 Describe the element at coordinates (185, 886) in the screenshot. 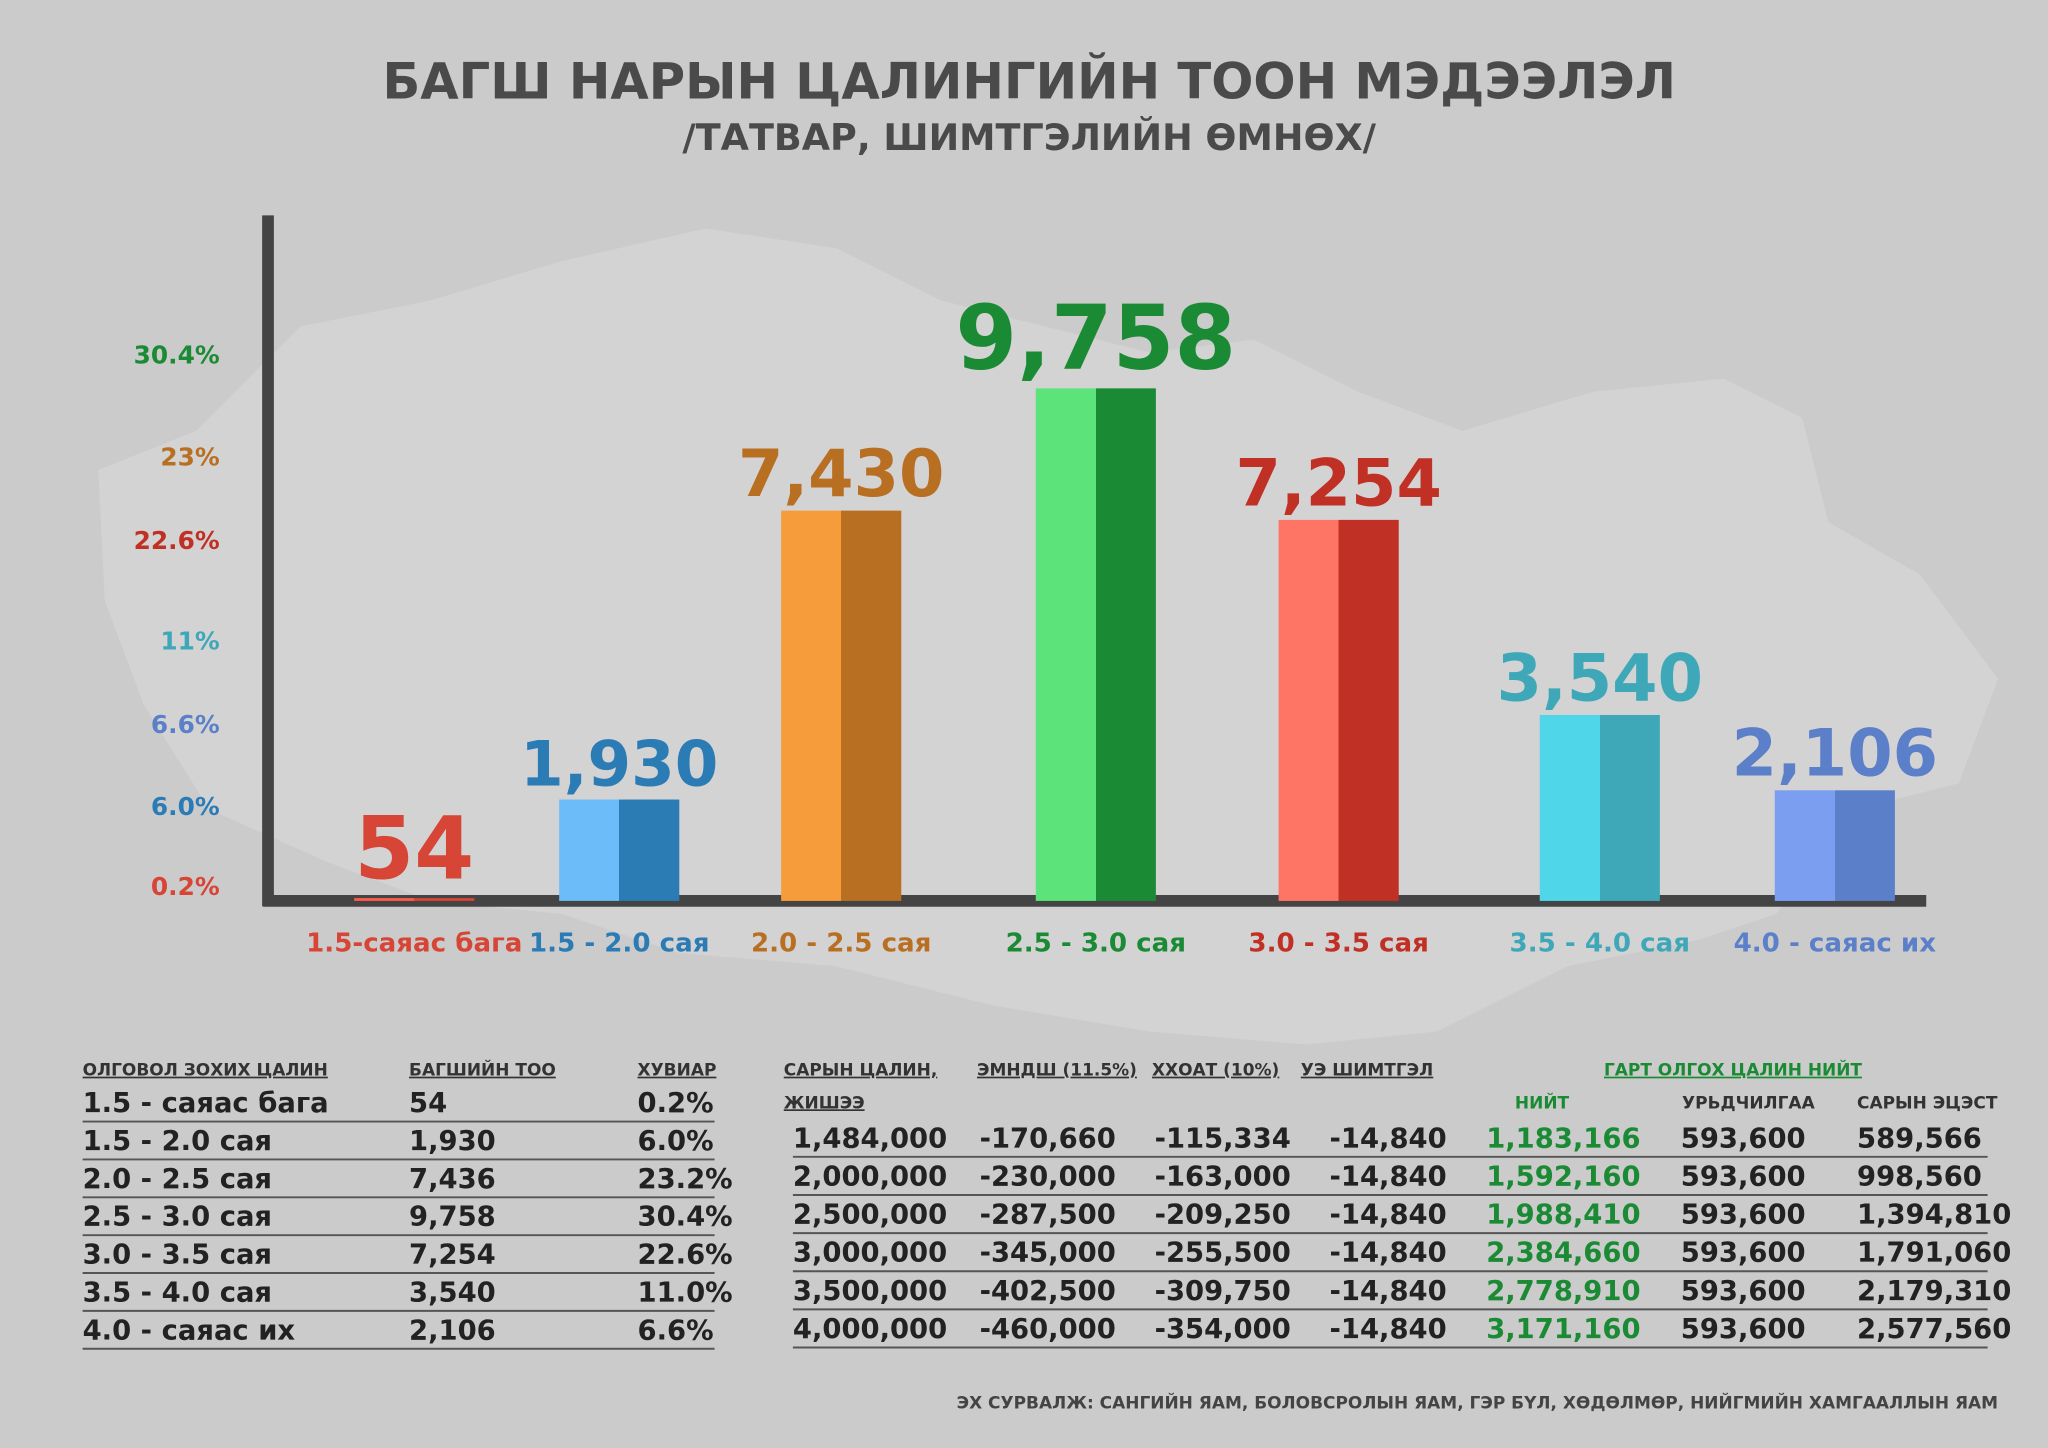

I see `percent-label: 0.2%` at that location.